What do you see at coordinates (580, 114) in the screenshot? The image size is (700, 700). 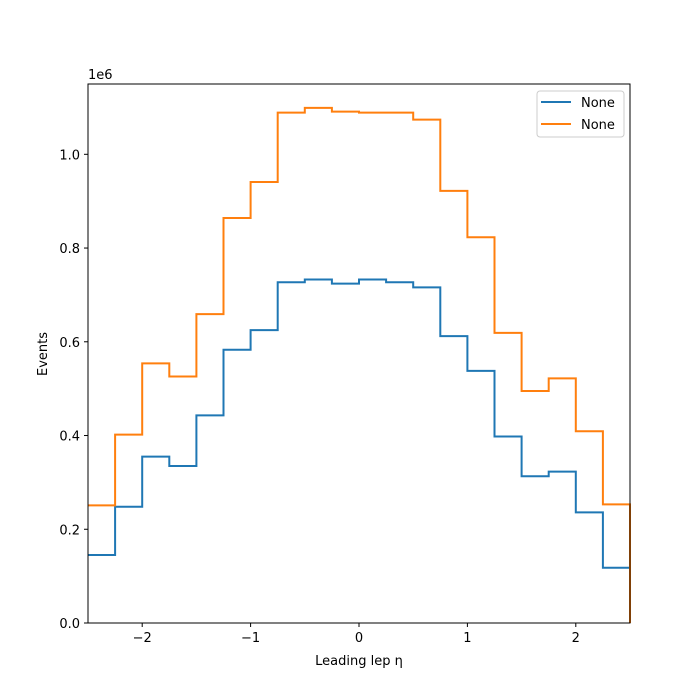 I see `legend: None None` at bounding box center [580, 114].